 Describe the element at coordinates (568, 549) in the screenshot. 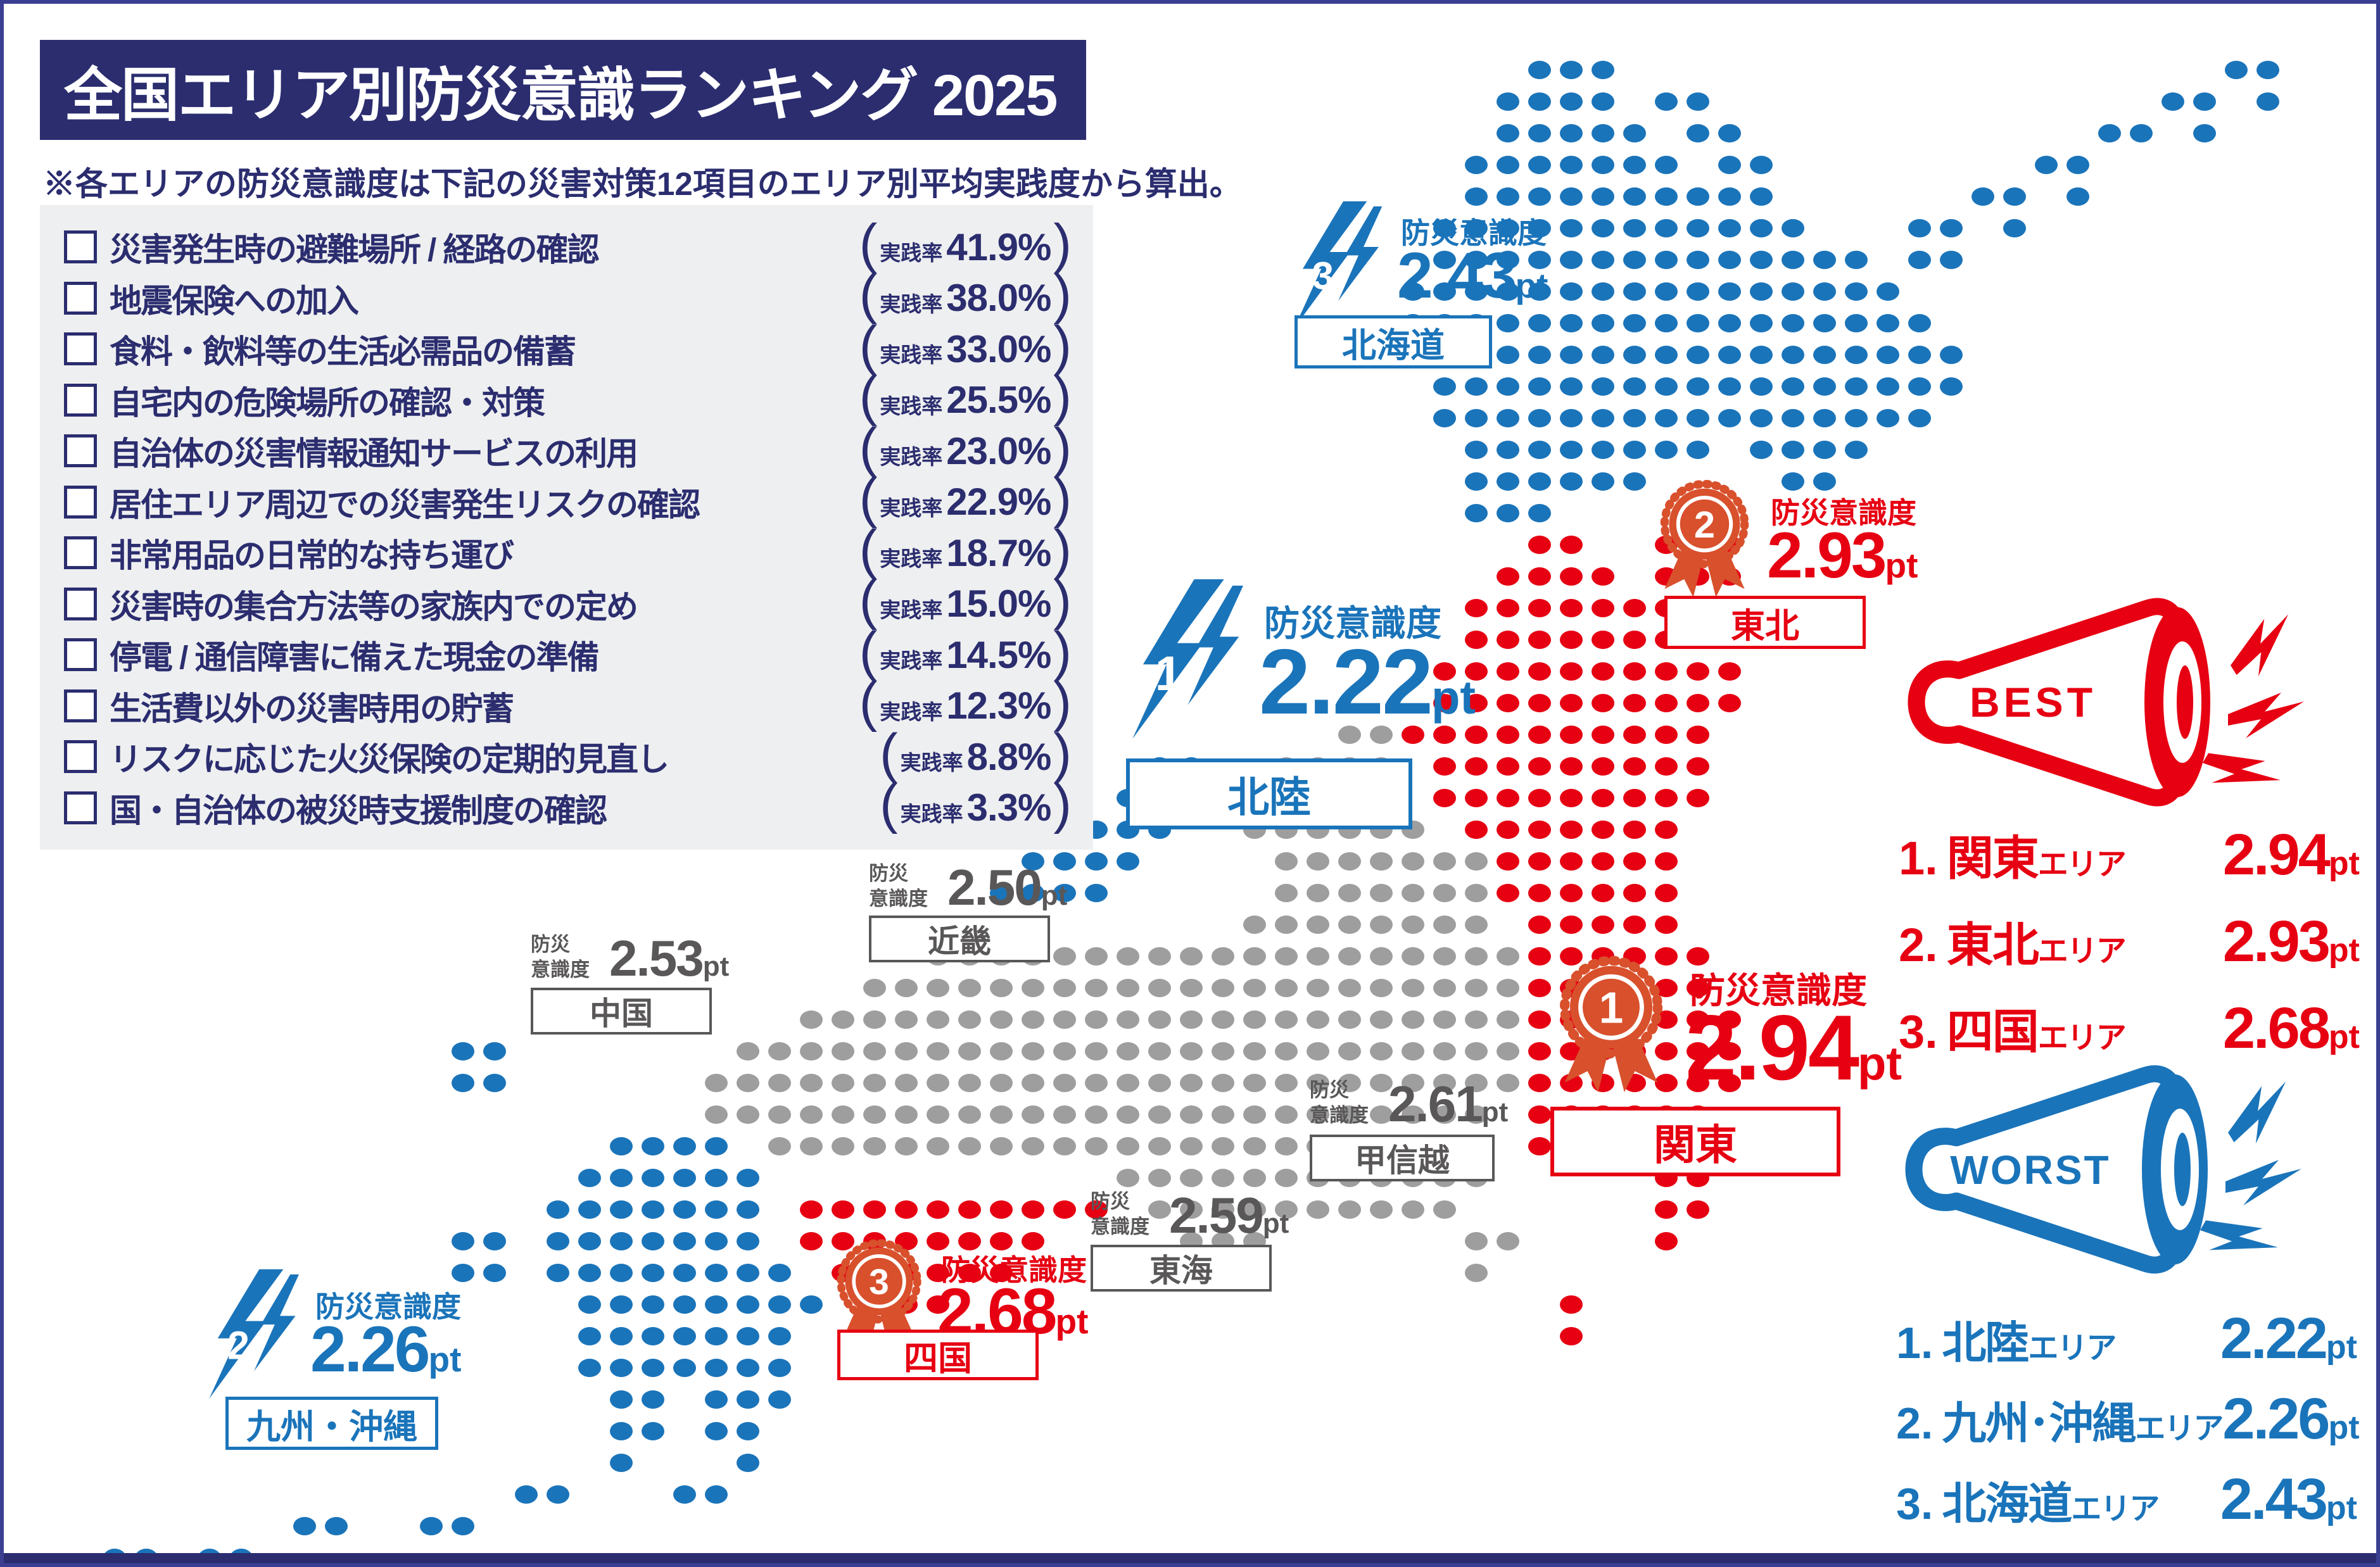

I see `checklist-item: 非常用品の日常的な持ち運び (実践率 18.7%)` at that location.